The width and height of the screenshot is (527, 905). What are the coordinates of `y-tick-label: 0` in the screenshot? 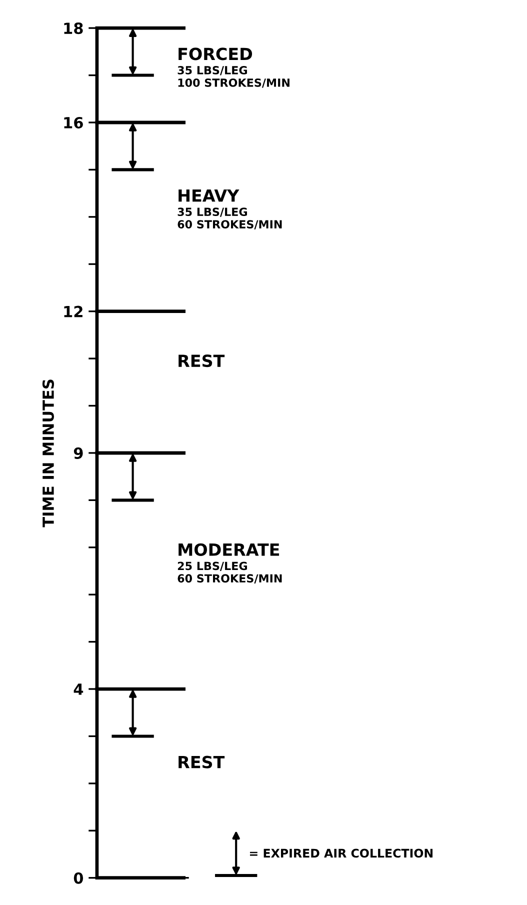 It's located at (79, 878).